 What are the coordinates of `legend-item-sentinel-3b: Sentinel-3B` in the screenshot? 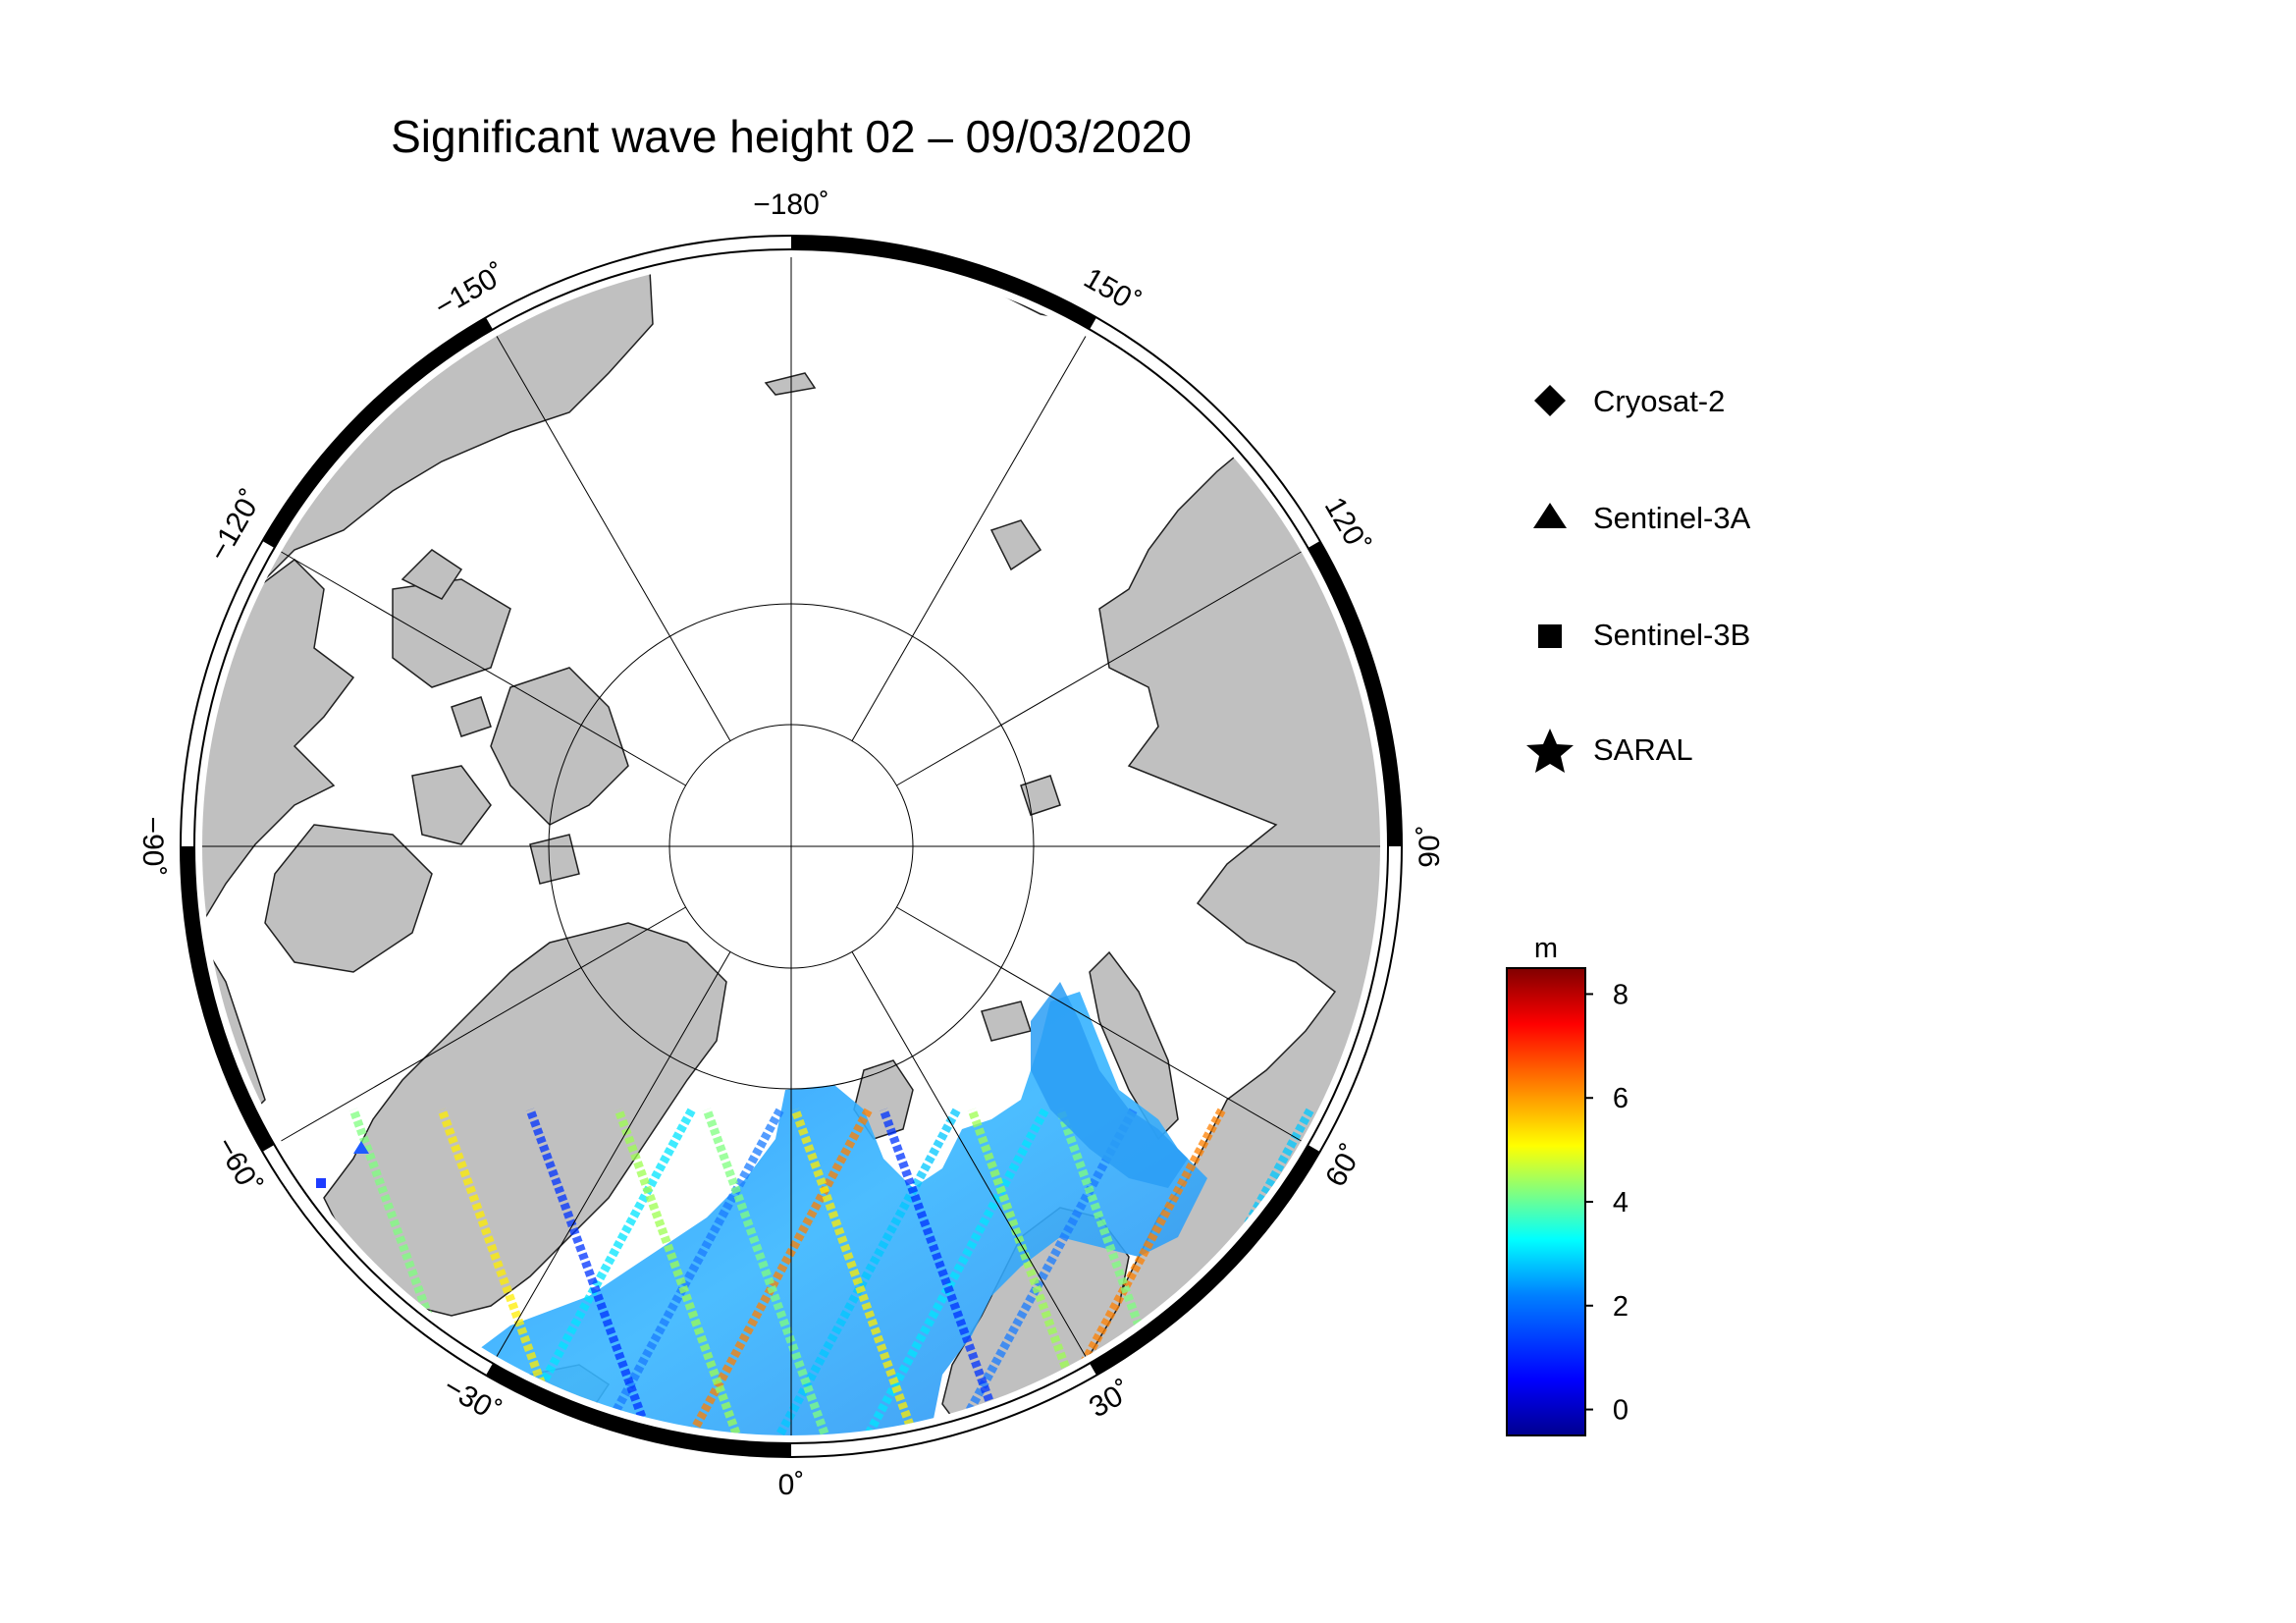 It's located at (1644, 635).